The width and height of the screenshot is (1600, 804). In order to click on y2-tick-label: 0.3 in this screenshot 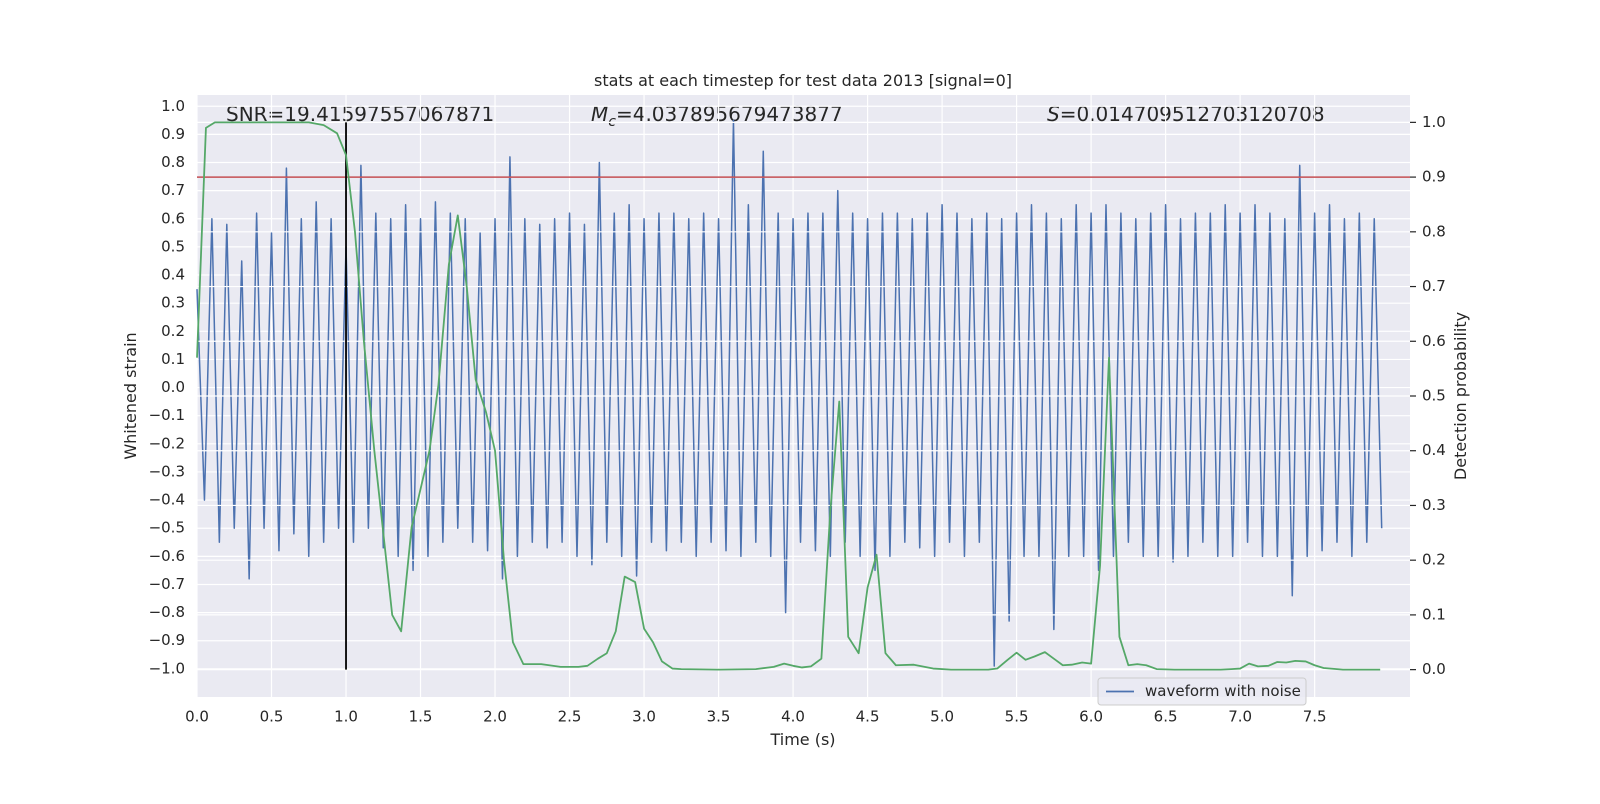, I will do `click(1434, 505)`.